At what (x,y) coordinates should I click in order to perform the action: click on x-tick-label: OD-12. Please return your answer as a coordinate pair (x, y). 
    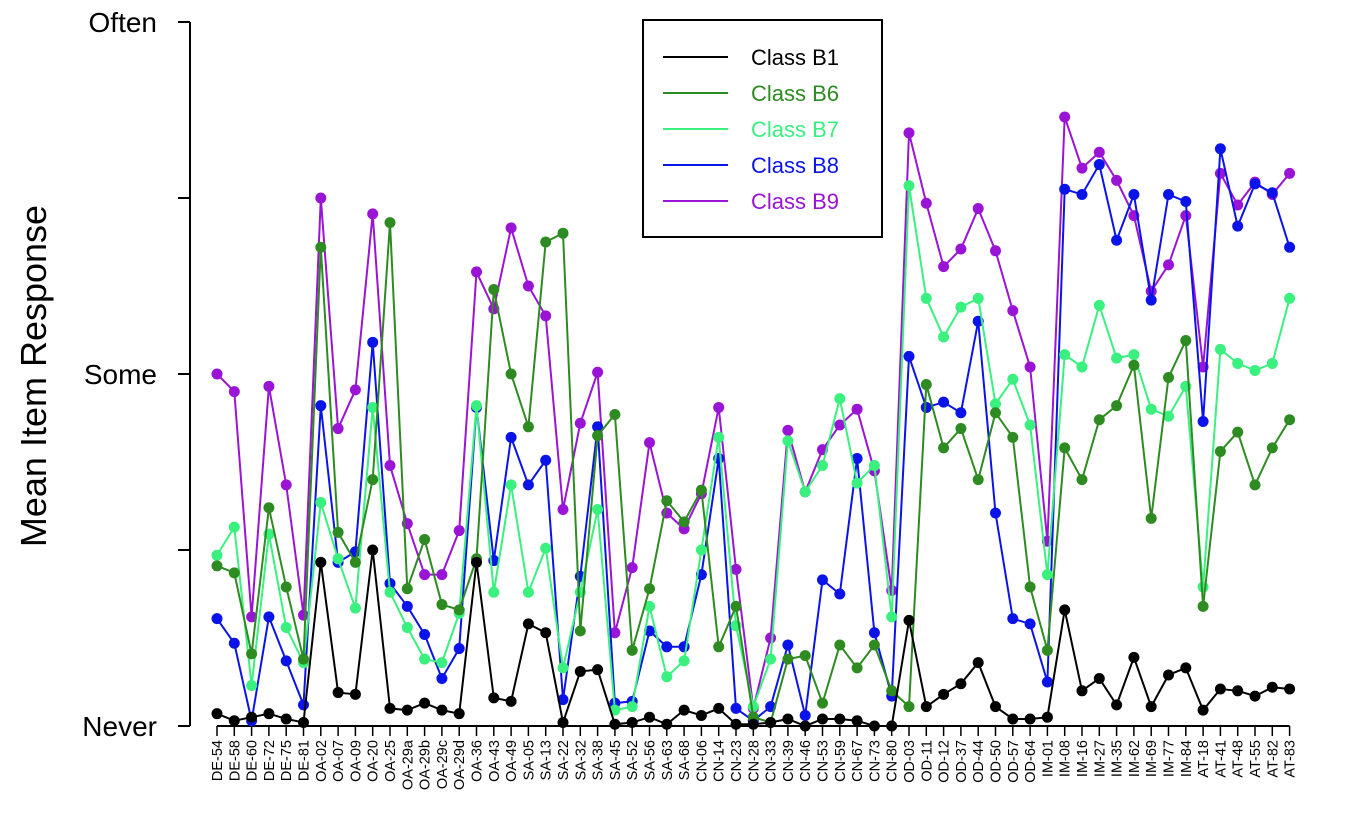
    Looking at the image, I should click on (945, 761).